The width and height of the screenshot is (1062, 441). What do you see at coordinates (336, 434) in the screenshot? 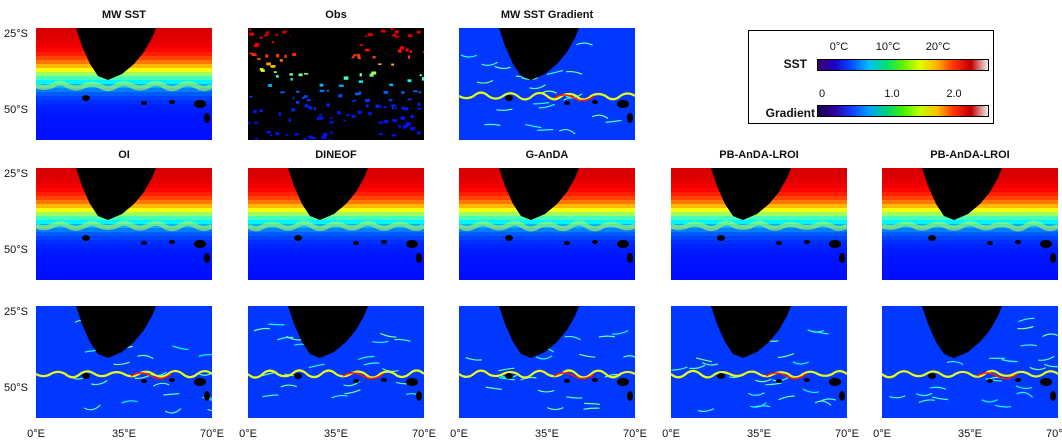
I see `x-tick-9-1: 35°E` at bounding box center [336, 434].